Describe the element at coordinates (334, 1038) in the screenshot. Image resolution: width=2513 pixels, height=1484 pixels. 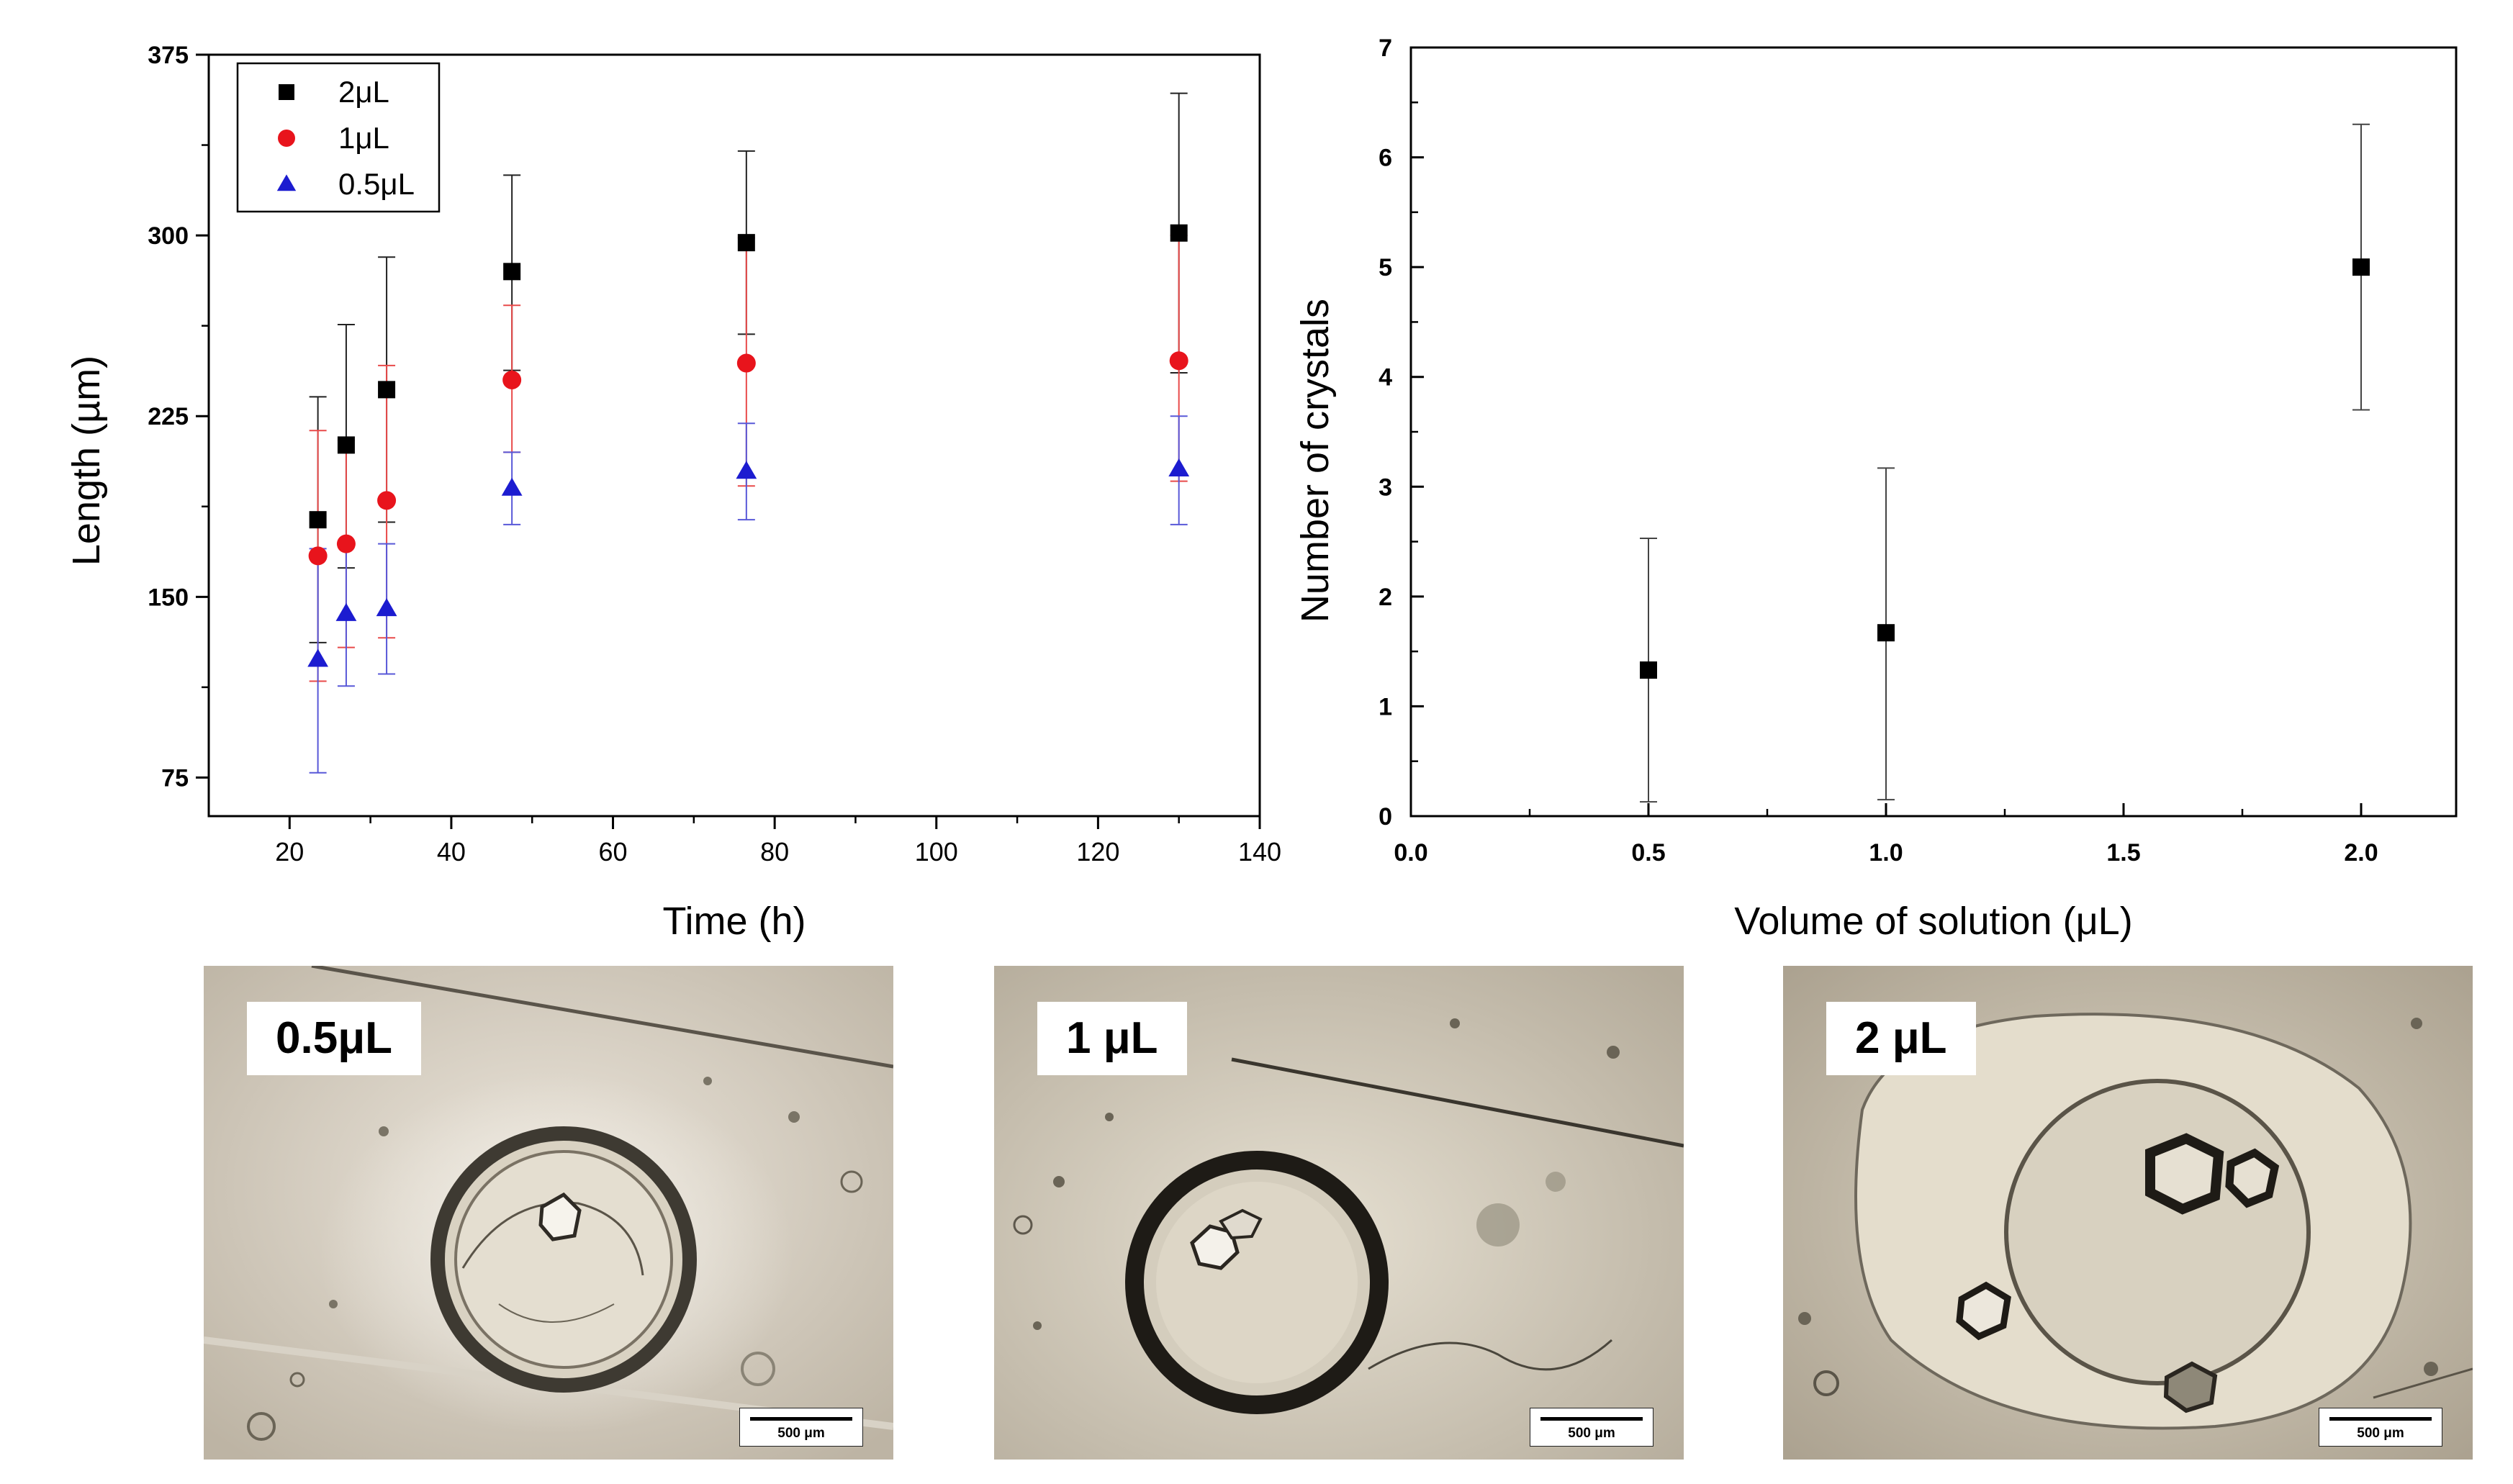
I see `micrograph-label: 0.5μL` at that location.